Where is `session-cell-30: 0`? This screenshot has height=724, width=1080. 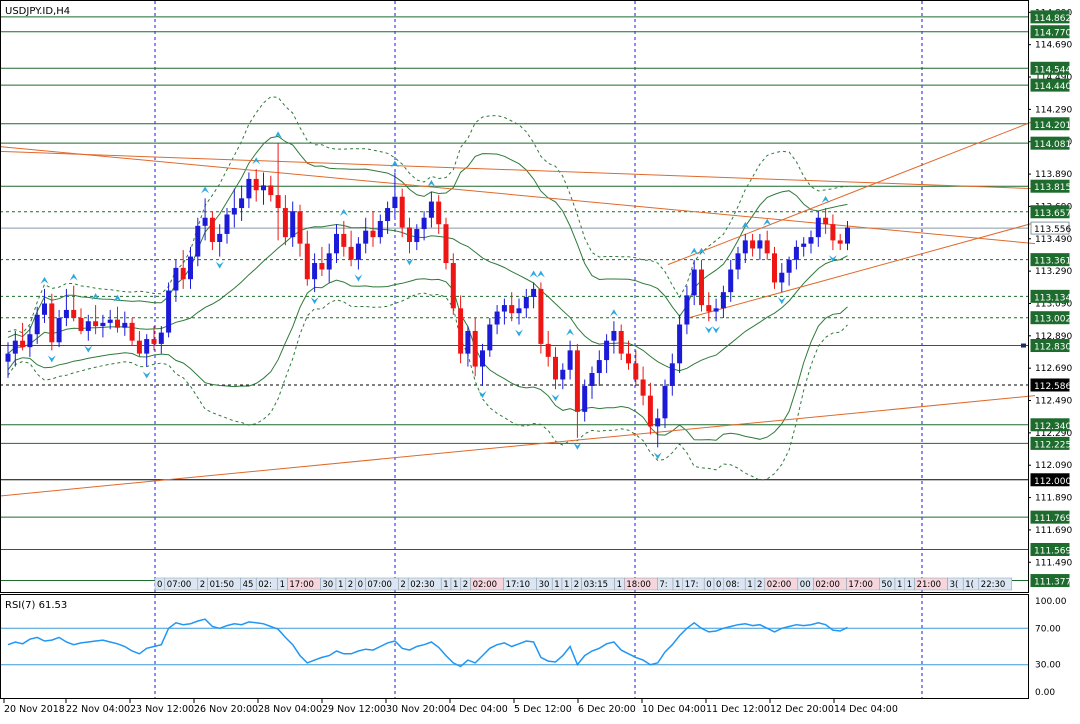
session-cell-30: 0 is located at coordinates (708, 585).